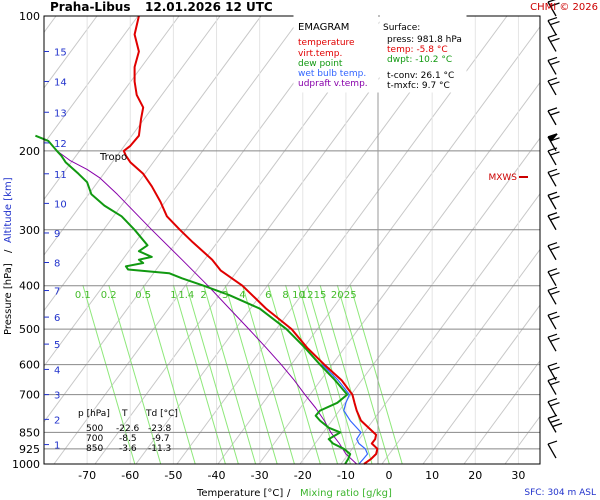 This screenshot has height=500, width=600. What do you see at coordinates (8, 299) in the screenshot?
I see `y-axis-title: Pressure [hPa]` at bounding box center [8, 299].